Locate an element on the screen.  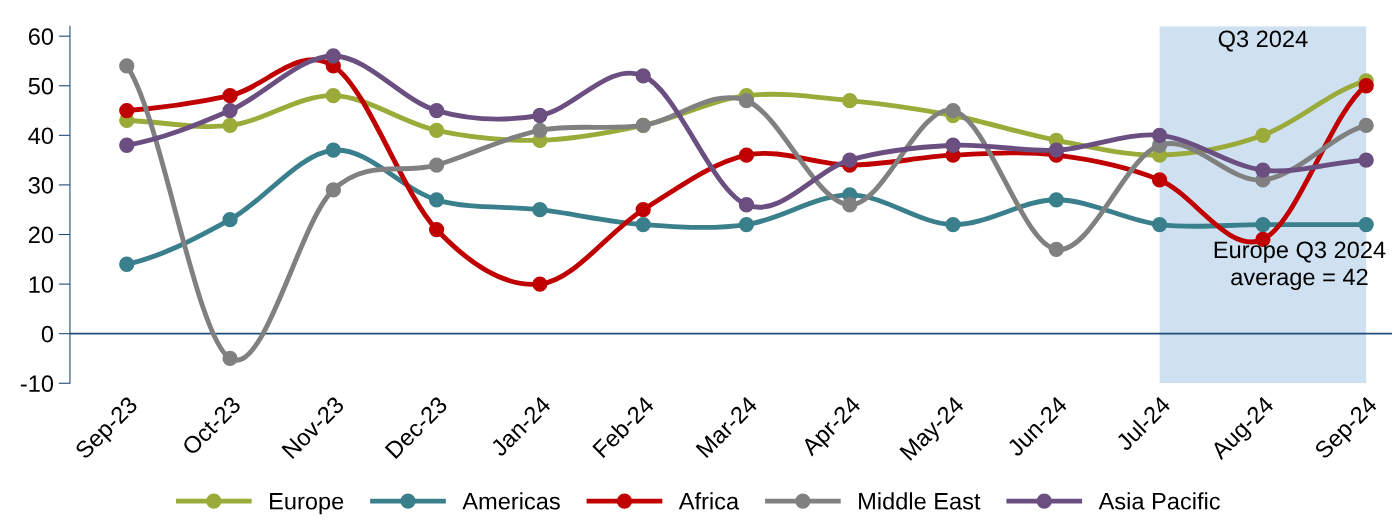
band-label: Q3 2024 is located at coordinates (1263, 41).